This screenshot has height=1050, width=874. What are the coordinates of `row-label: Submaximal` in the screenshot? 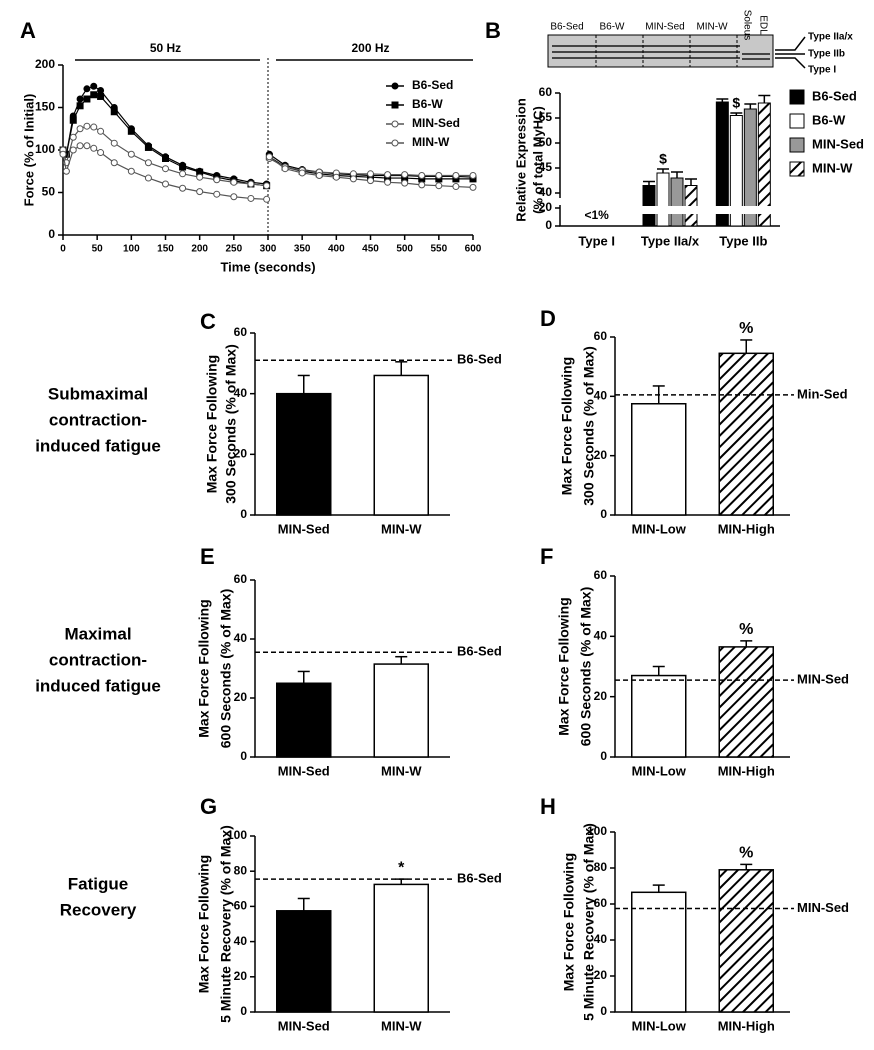 It's located at (98, 393).